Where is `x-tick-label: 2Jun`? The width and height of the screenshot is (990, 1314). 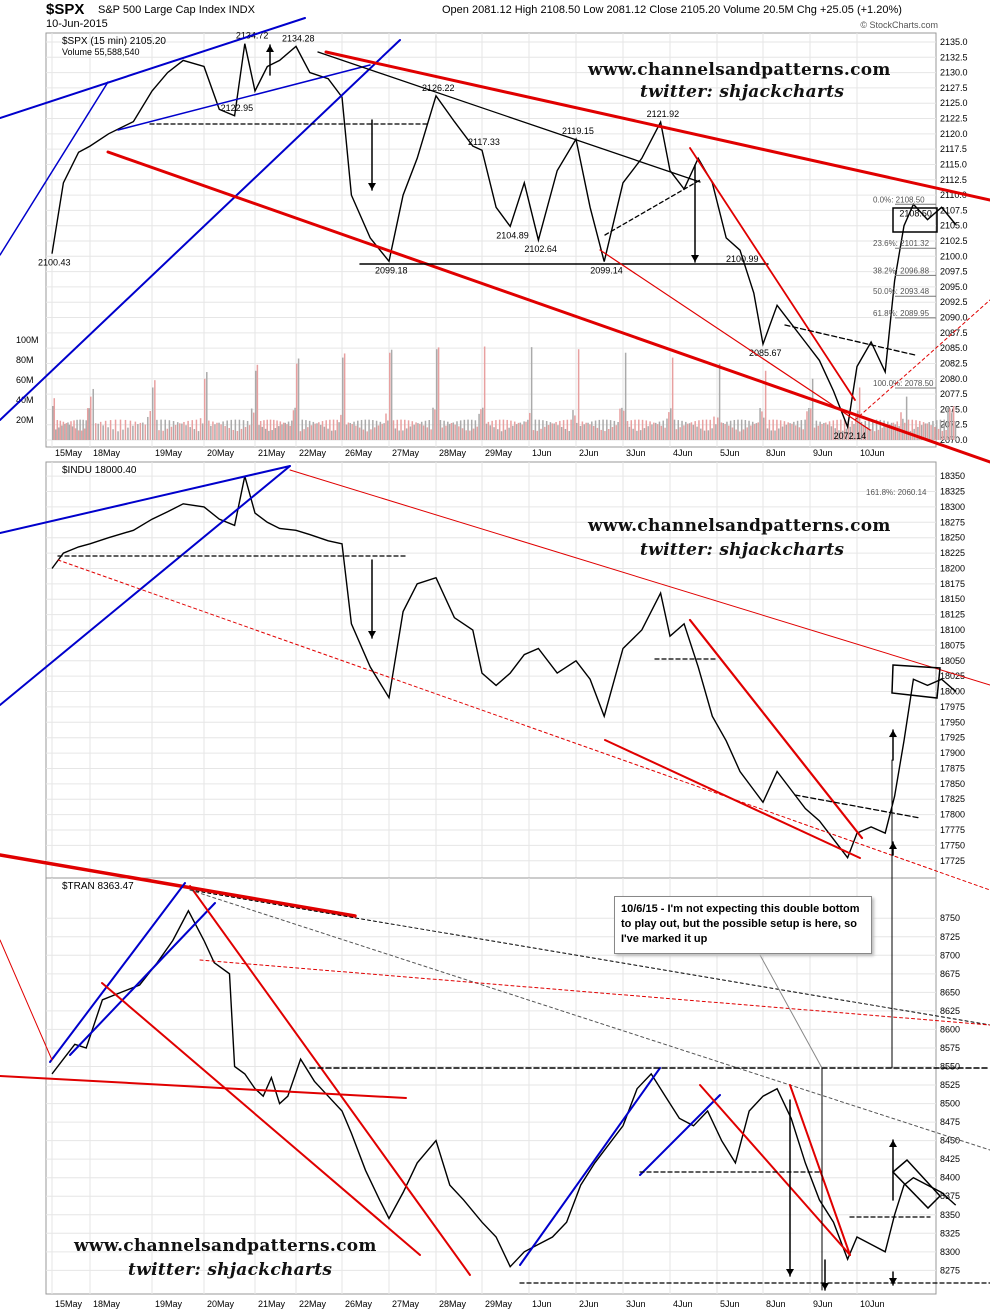
x-tick-label: 2Jun is located at coordinates (589, 453).